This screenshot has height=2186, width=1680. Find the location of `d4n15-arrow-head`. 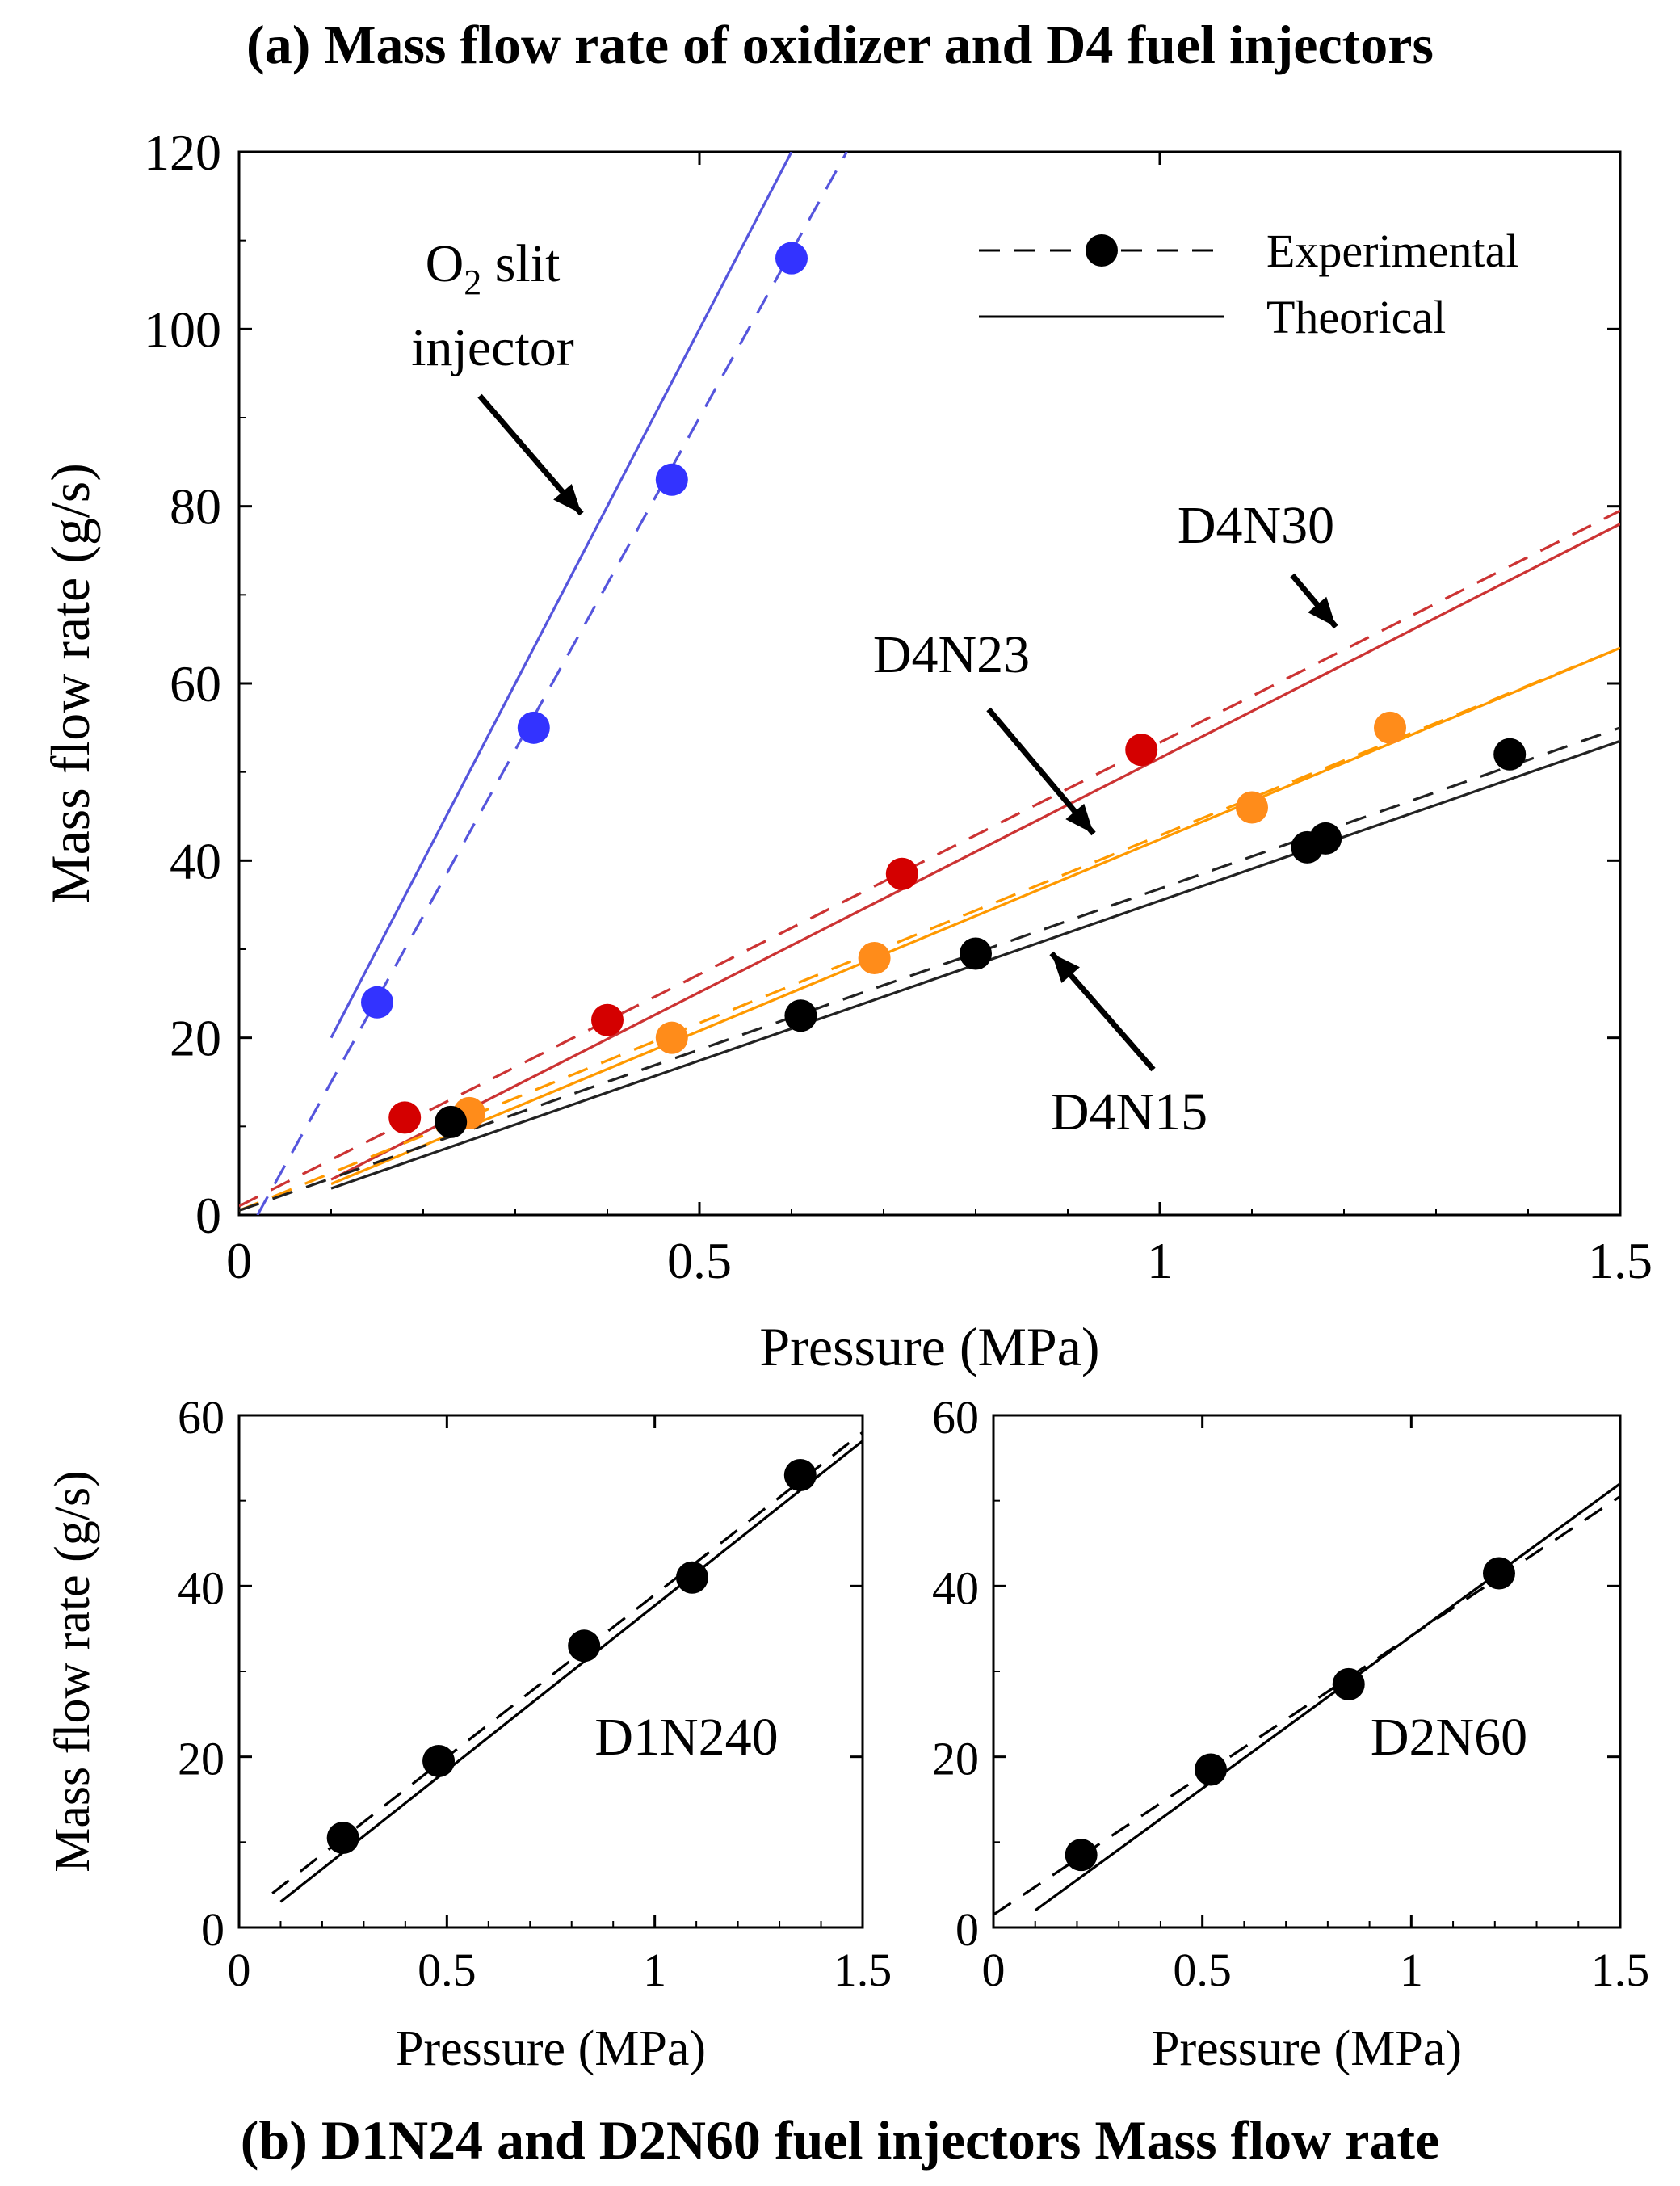

d4n15-arrow-head is located at coordinates (1066, 968).